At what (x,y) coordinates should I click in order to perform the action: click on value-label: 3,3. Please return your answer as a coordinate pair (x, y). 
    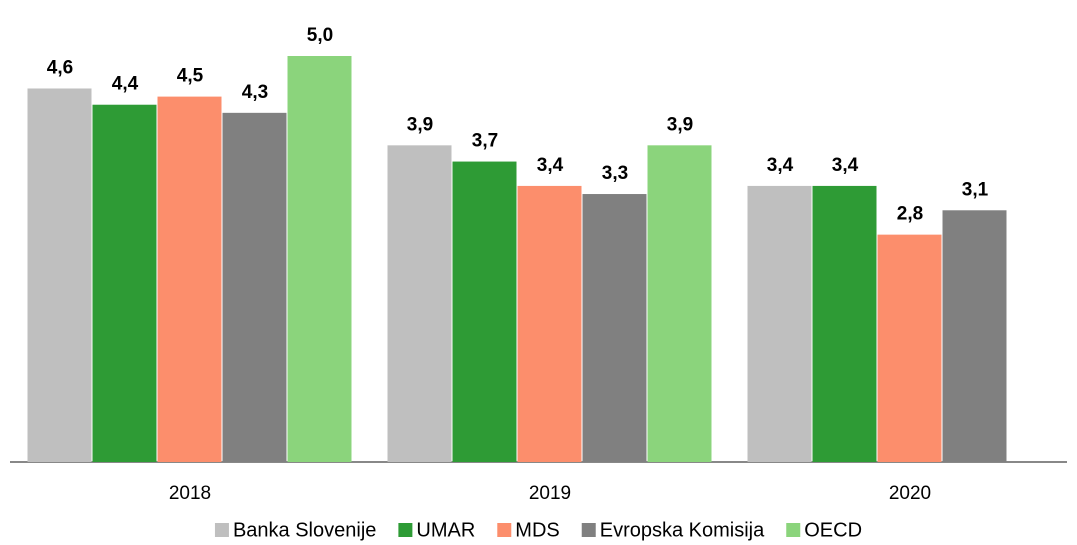
    Looking at the image, I should click on (615, 173).